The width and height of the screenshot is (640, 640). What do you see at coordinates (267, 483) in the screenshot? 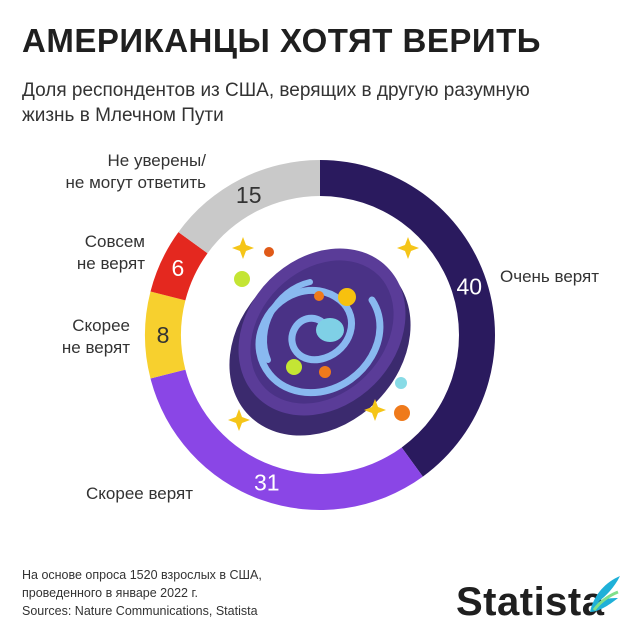
I see `slice-value-label: 31` at bounding box center [267, 483].